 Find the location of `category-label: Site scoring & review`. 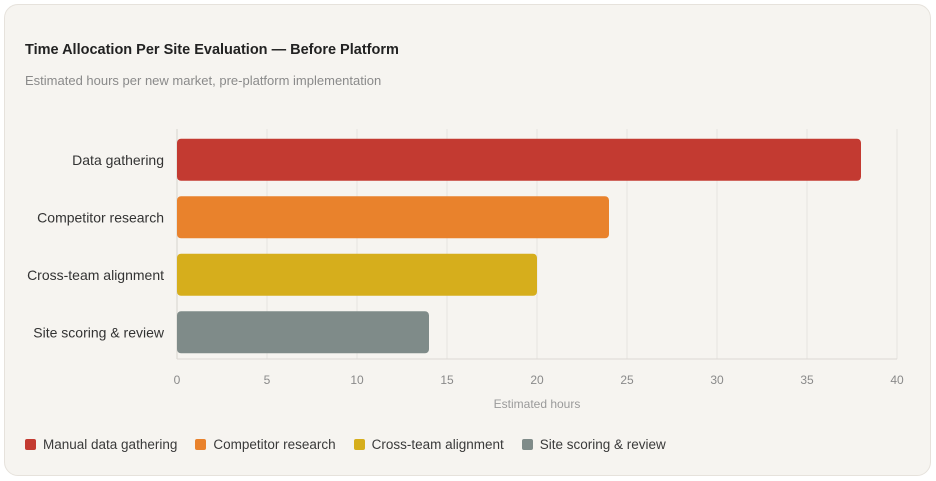

category-label: Site scoring & review is located at coordinates (99, 332).